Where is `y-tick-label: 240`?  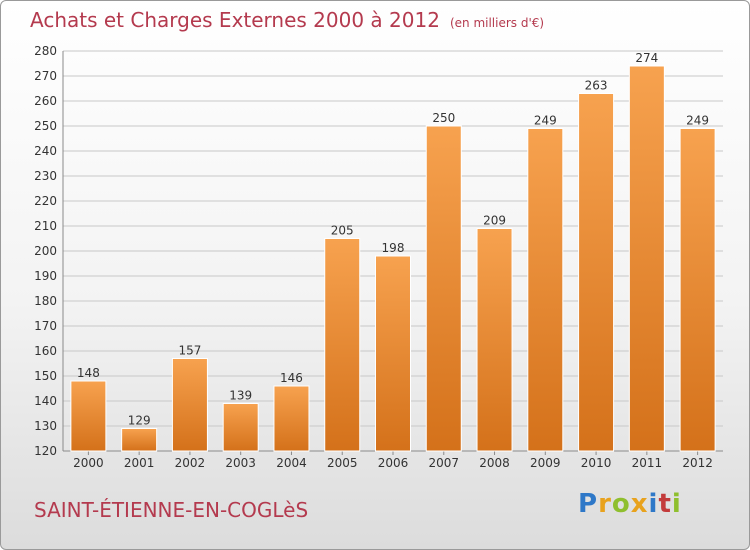
y-tick-label: 240 is located at coordinates (45, 151).